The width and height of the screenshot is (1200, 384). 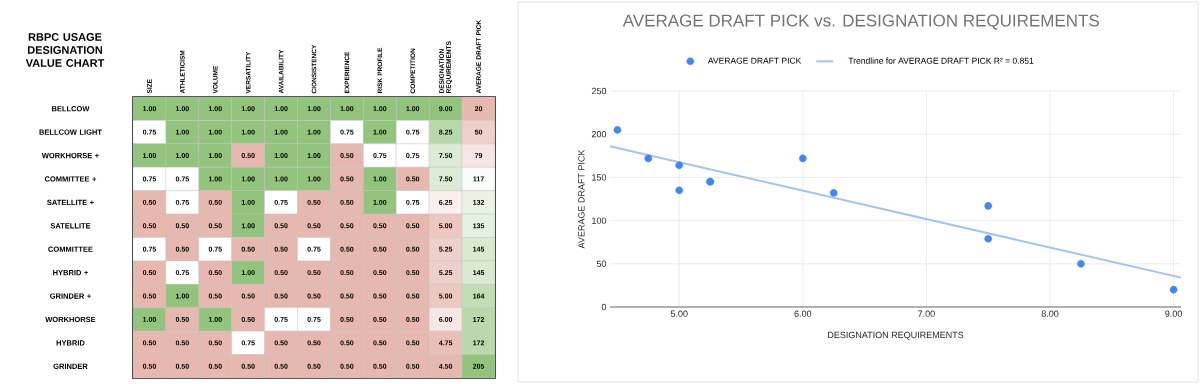 What do you see at coordinates (599, 134) in the screenshot?
I see `y-tick-label: 200` at bounding box center [599, 134].